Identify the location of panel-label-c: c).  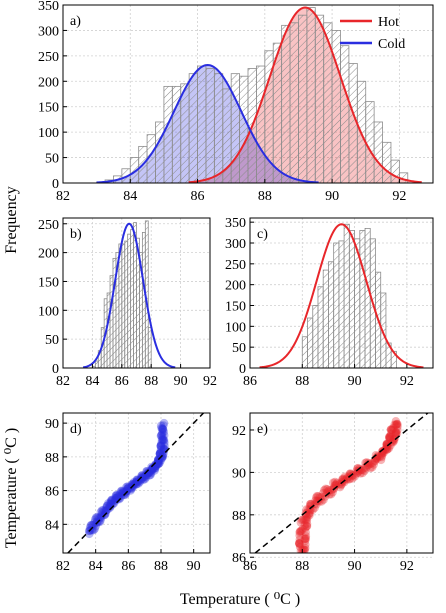
(262, 234).